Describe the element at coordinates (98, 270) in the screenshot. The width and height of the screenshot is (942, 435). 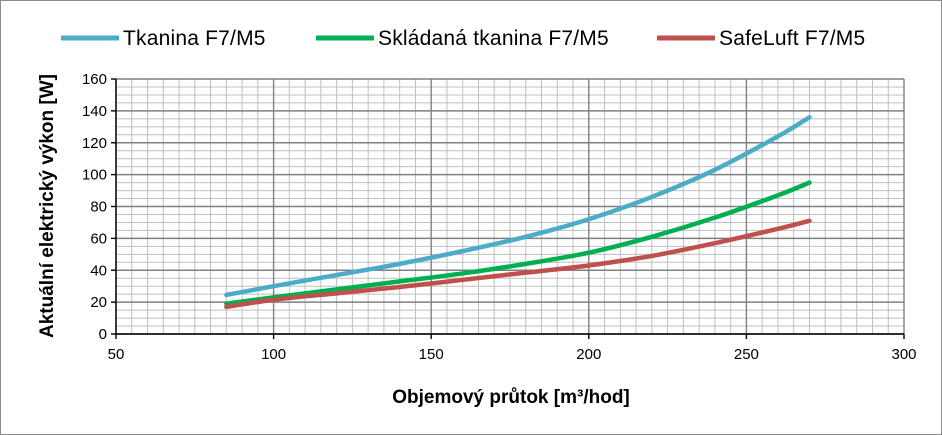
I see `y-tick-label: 40` at that location.